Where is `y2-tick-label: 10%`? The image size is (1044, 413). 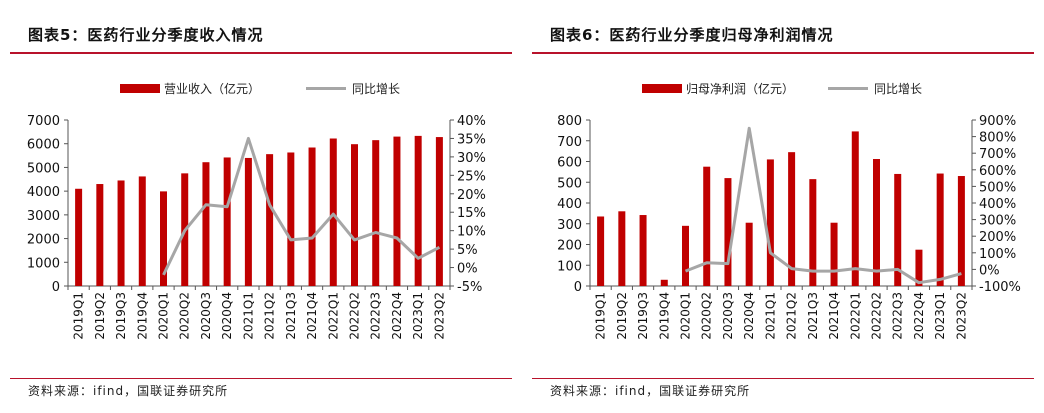 y2-tick-label: 10% is located at coordinates (471, 232).